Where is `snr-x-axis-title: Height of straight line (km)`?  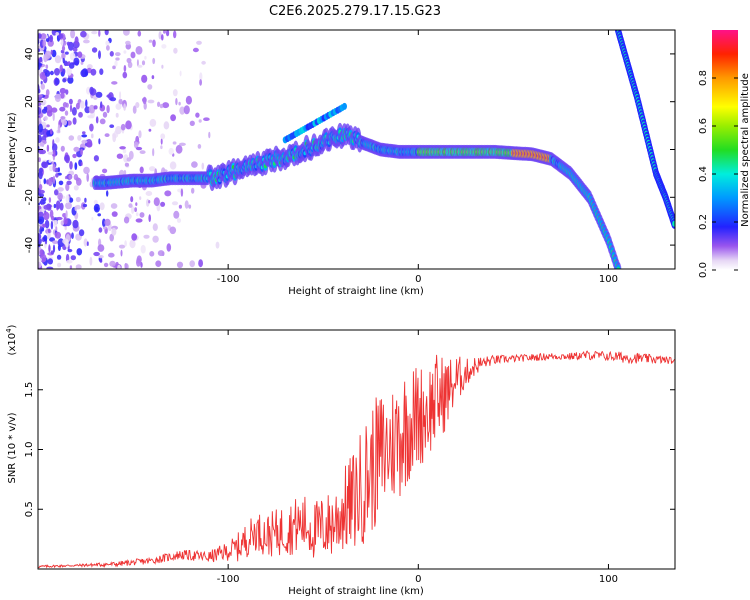
snr-x-axis-title: Height of straight line (km) is located at coordinates (356, 591).